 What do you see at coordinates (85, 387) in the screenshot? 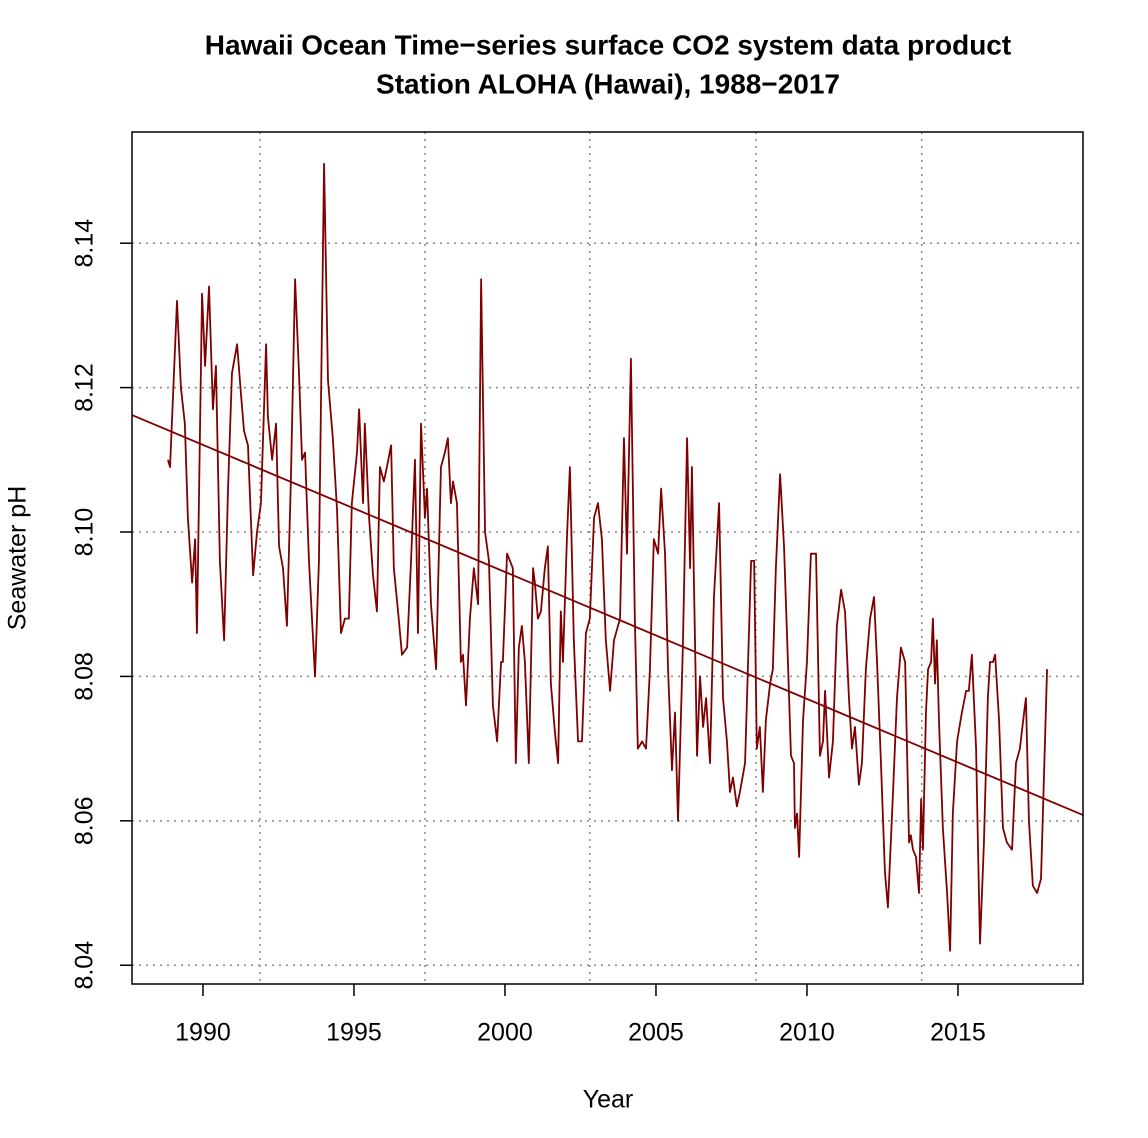
I see `y-tick-label: 8.12` at bounding box center [85, 387].